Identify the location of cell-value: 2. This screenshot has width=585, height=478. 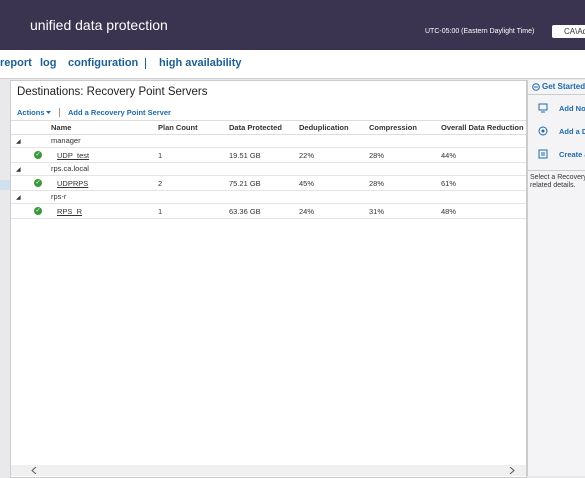
(160, 183).